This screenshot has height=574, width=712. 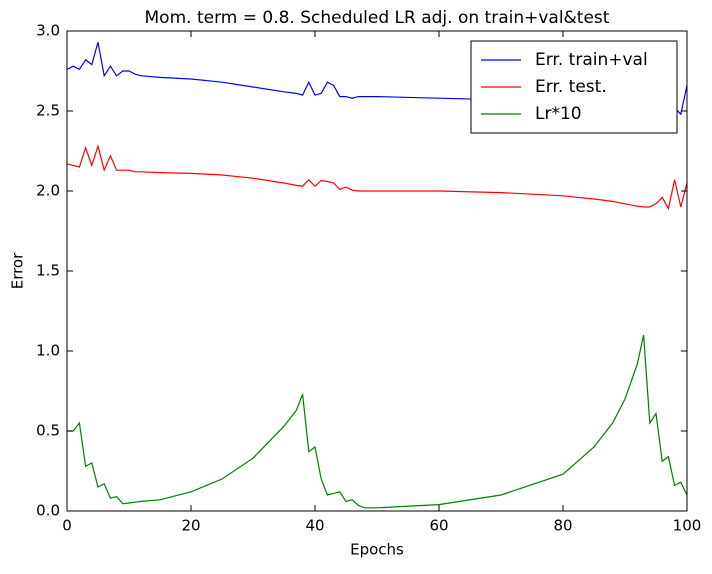 What do you see at coordinates (571, 87) in the screenshot?
I see `legend-label: Err. test.` at bounding box center [571, 87].